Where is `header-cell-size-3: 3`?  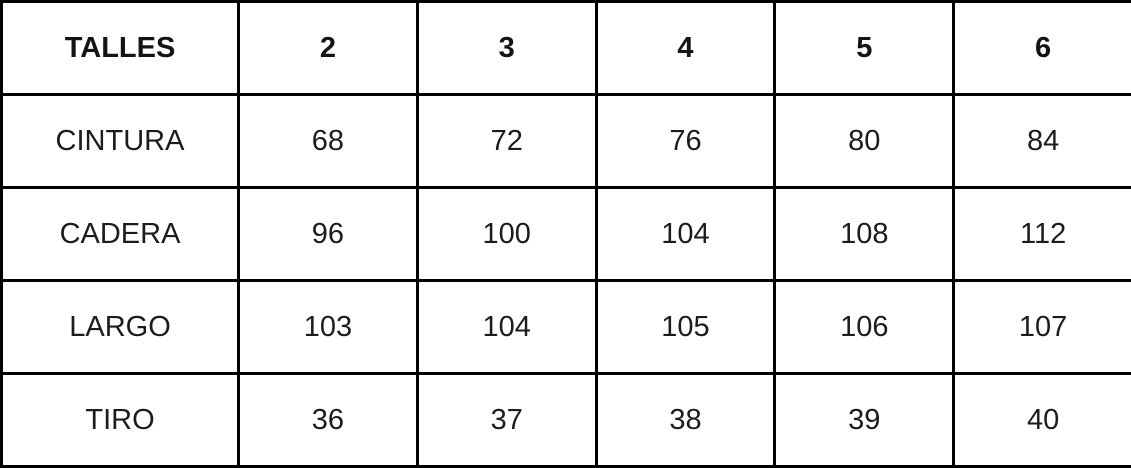 header-cell-size-3: 3 is located at coordinates (506, 48).